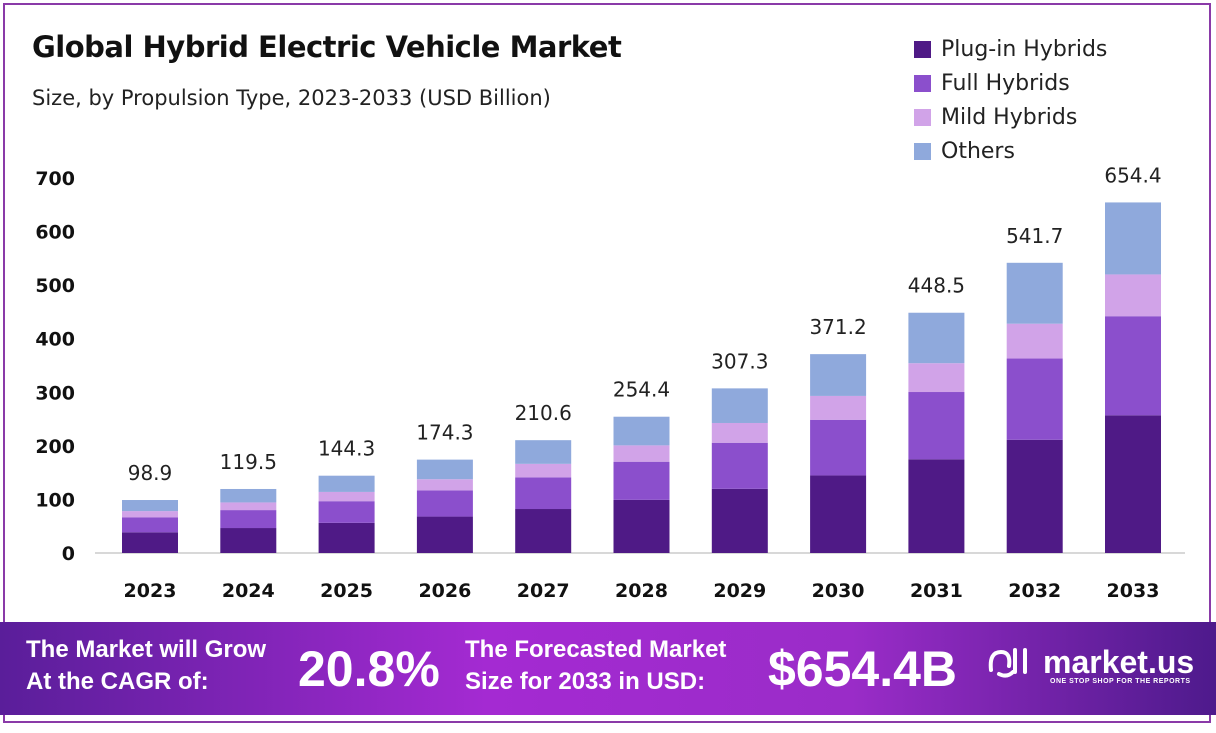 The height and width of the screenshot is (733, 1216). What do you see at coordinates (146, 666) in the screenshot?
I see `cagr-label: The Market will Grow At the CAGR of:` at bounding box center [146, 666].